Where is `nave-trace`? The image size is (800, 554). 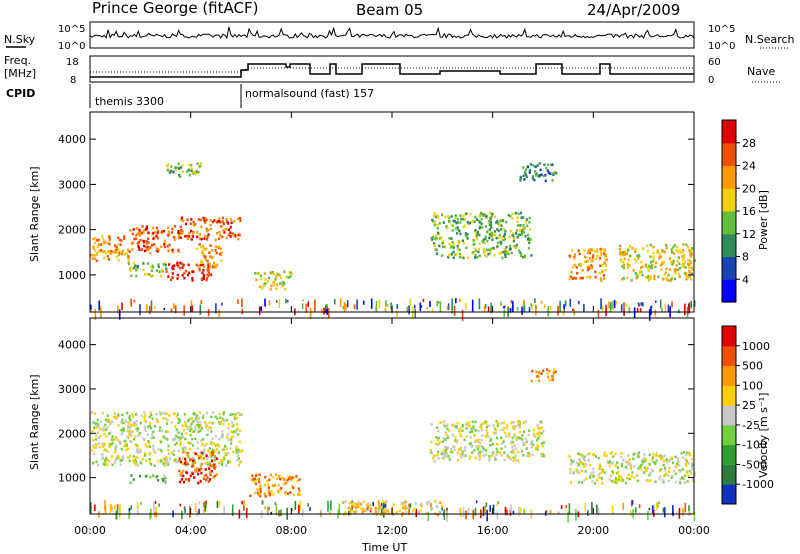
nave-trace is located at coordinates (392, 70).